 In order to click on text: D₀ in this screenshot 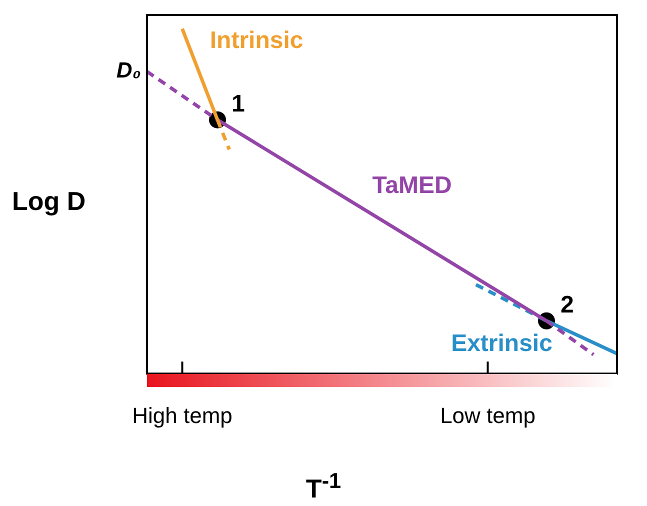, I will do `click(128, 70)`.